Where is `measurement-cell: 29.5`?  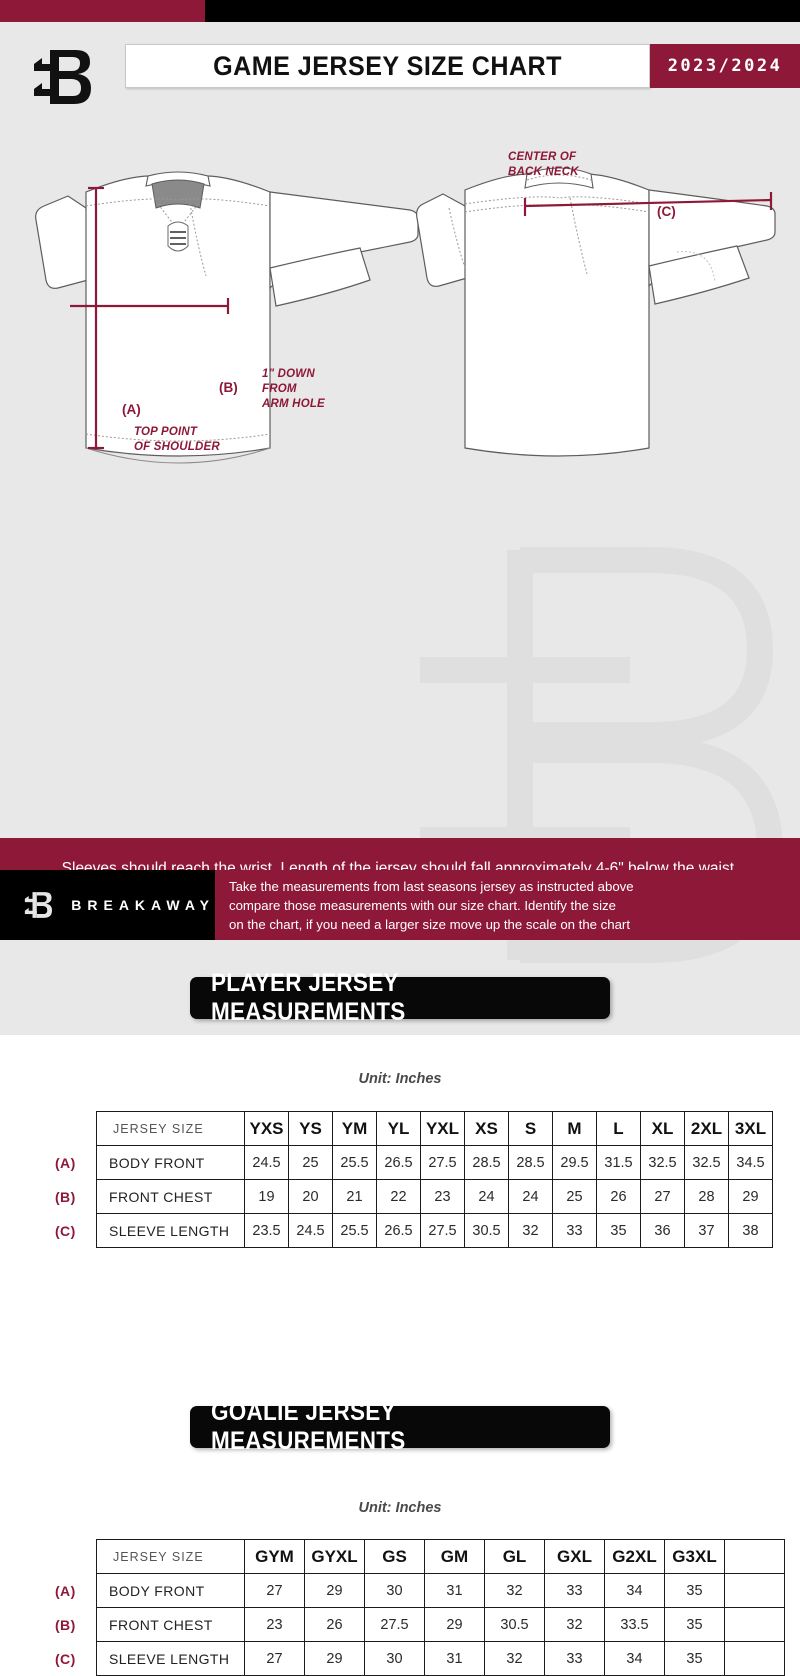 measurement-cell: 29.5 is located at coordinates (574, 1162).